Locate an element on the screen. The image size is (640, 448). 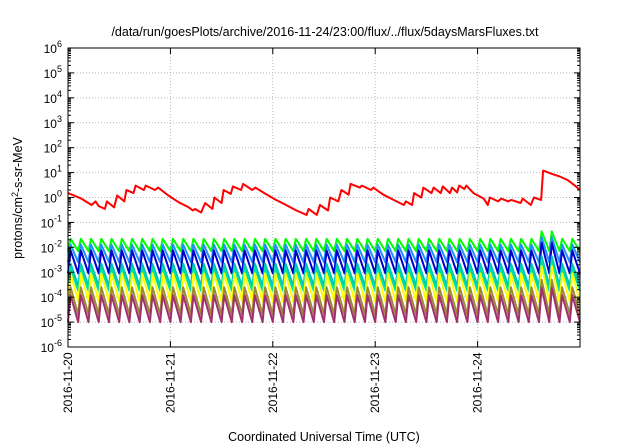
y-axis-label: protons/cm2-s-sr-MeV is located at coordinates (17, 197).